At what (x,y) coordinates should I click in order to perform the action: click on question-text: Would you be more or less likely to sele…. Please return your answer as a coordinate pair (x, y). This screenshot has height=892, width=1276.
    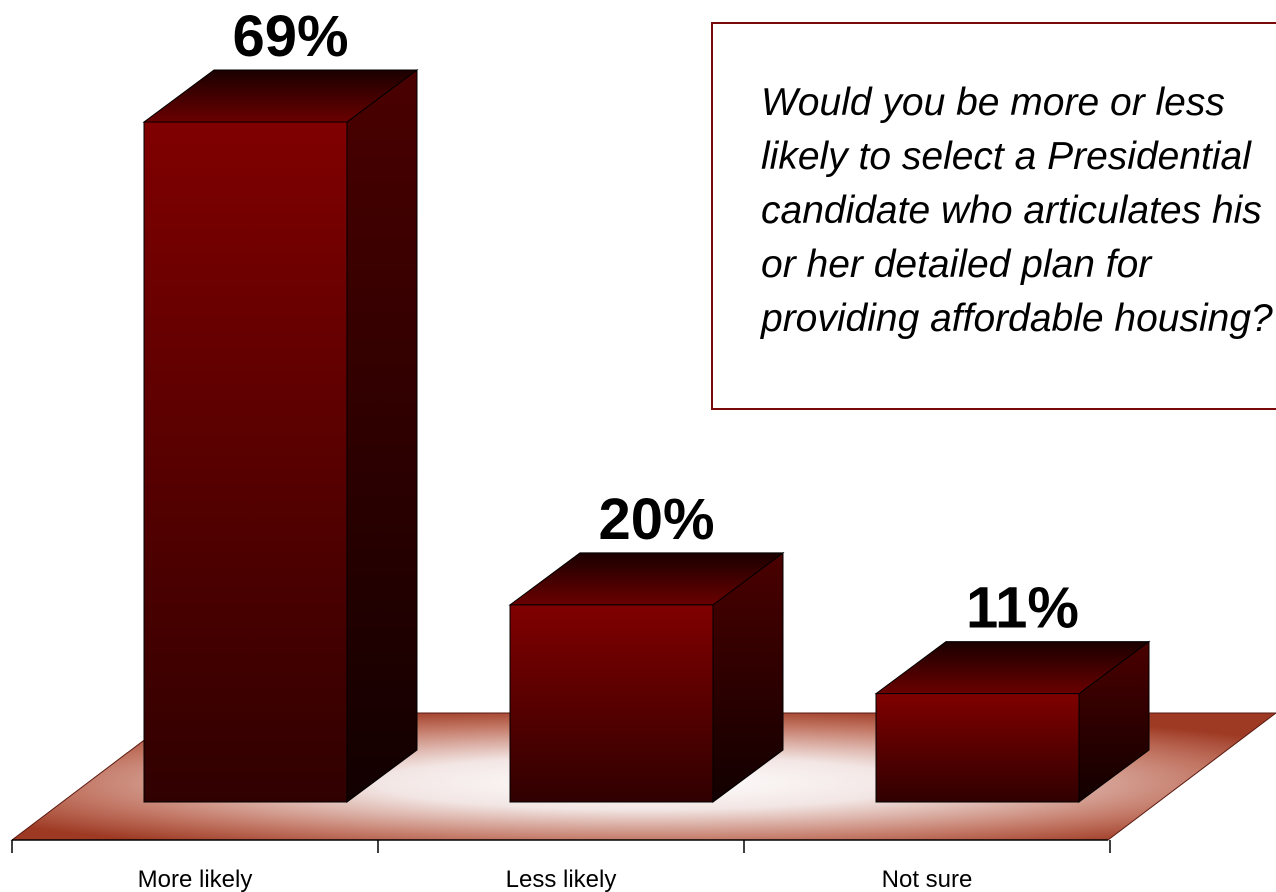
    Looking at the image, I should click on (1017, 210).